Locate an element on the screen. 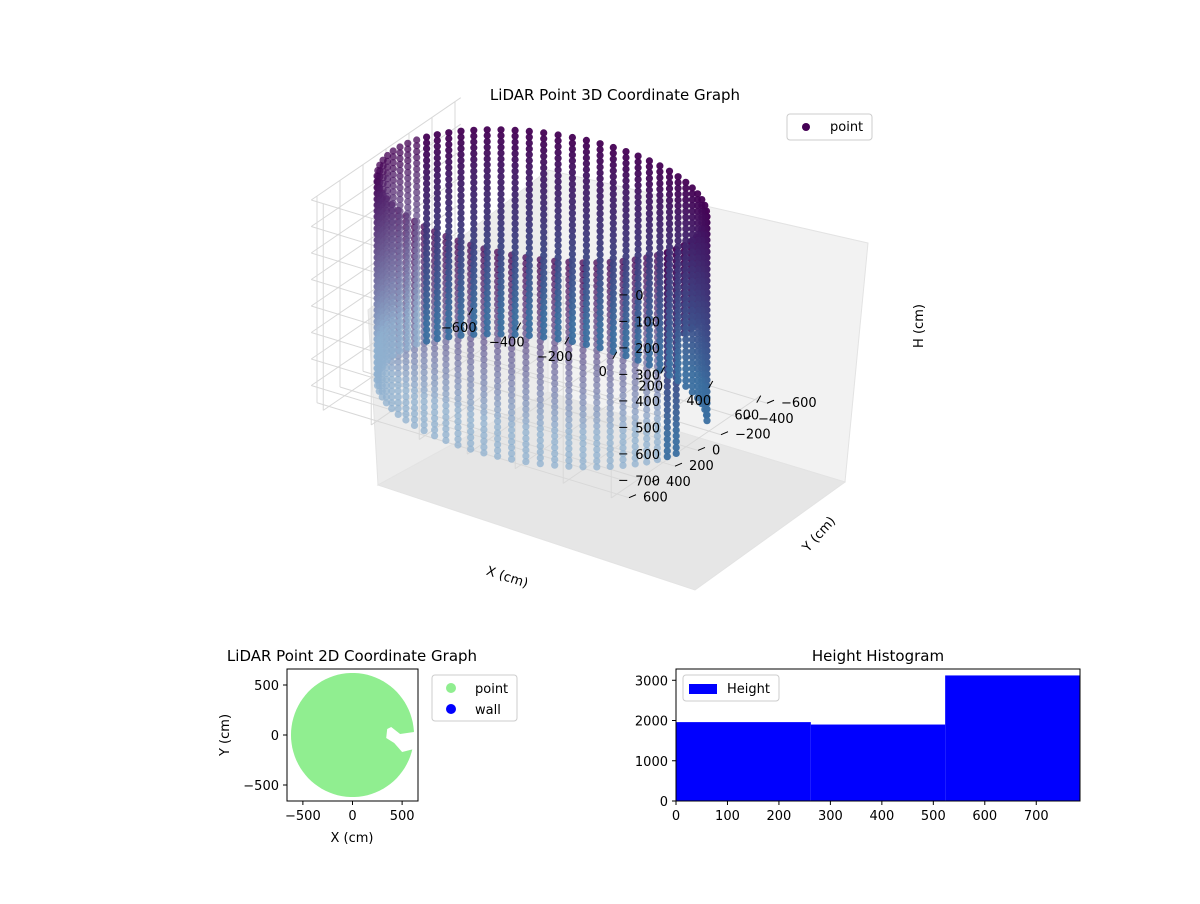 Image resolution: width=1200 pixels, height=904 pixels. plot3d-zlabel: H (cm) is located at coordinates (919, 326).